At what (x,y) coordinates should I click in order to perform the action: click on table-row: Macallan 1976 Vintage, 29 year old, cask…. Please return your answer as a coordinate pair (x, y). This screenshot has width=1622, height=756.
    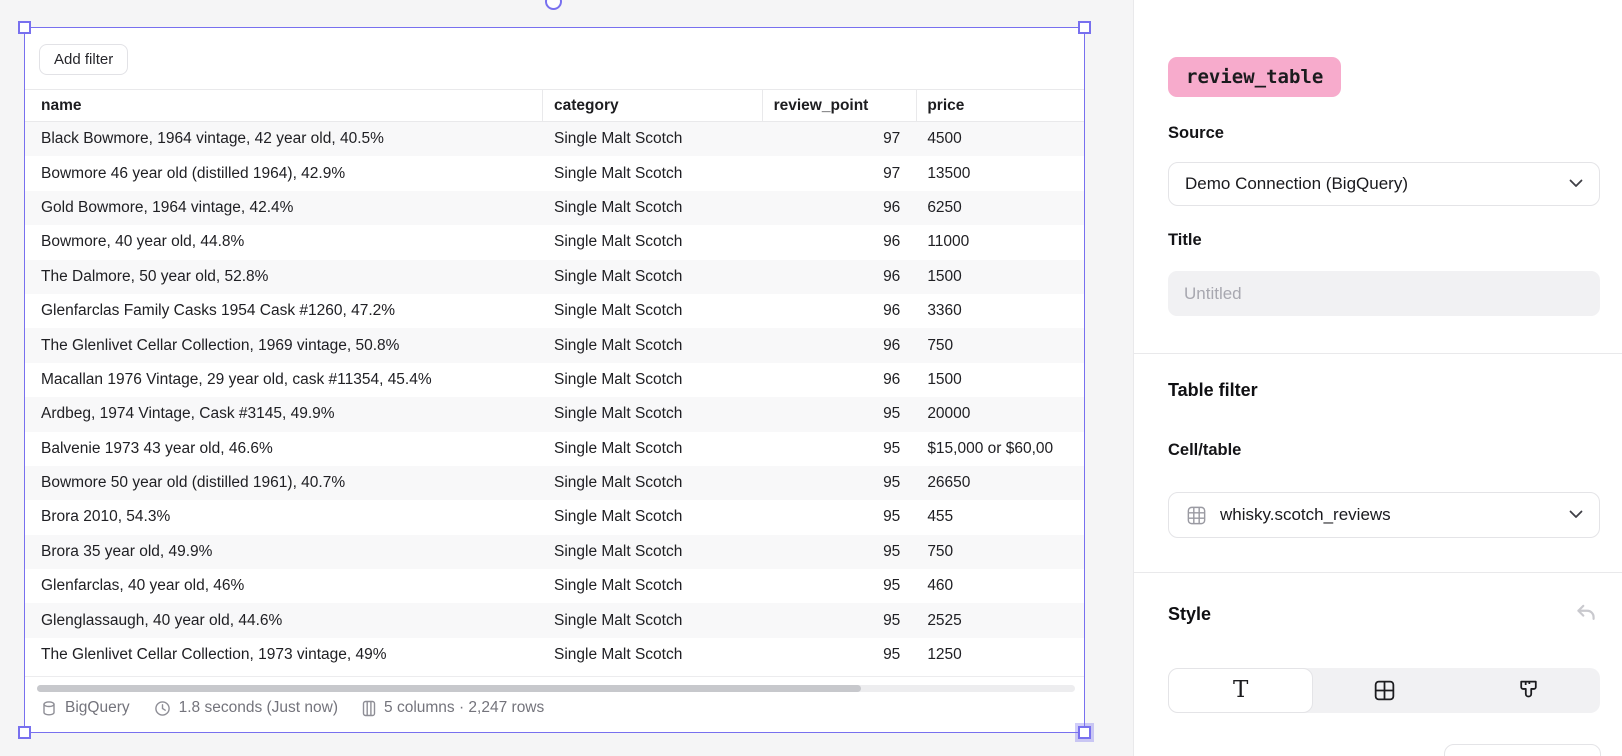
    Looking at the image, I should click on (554, 380).